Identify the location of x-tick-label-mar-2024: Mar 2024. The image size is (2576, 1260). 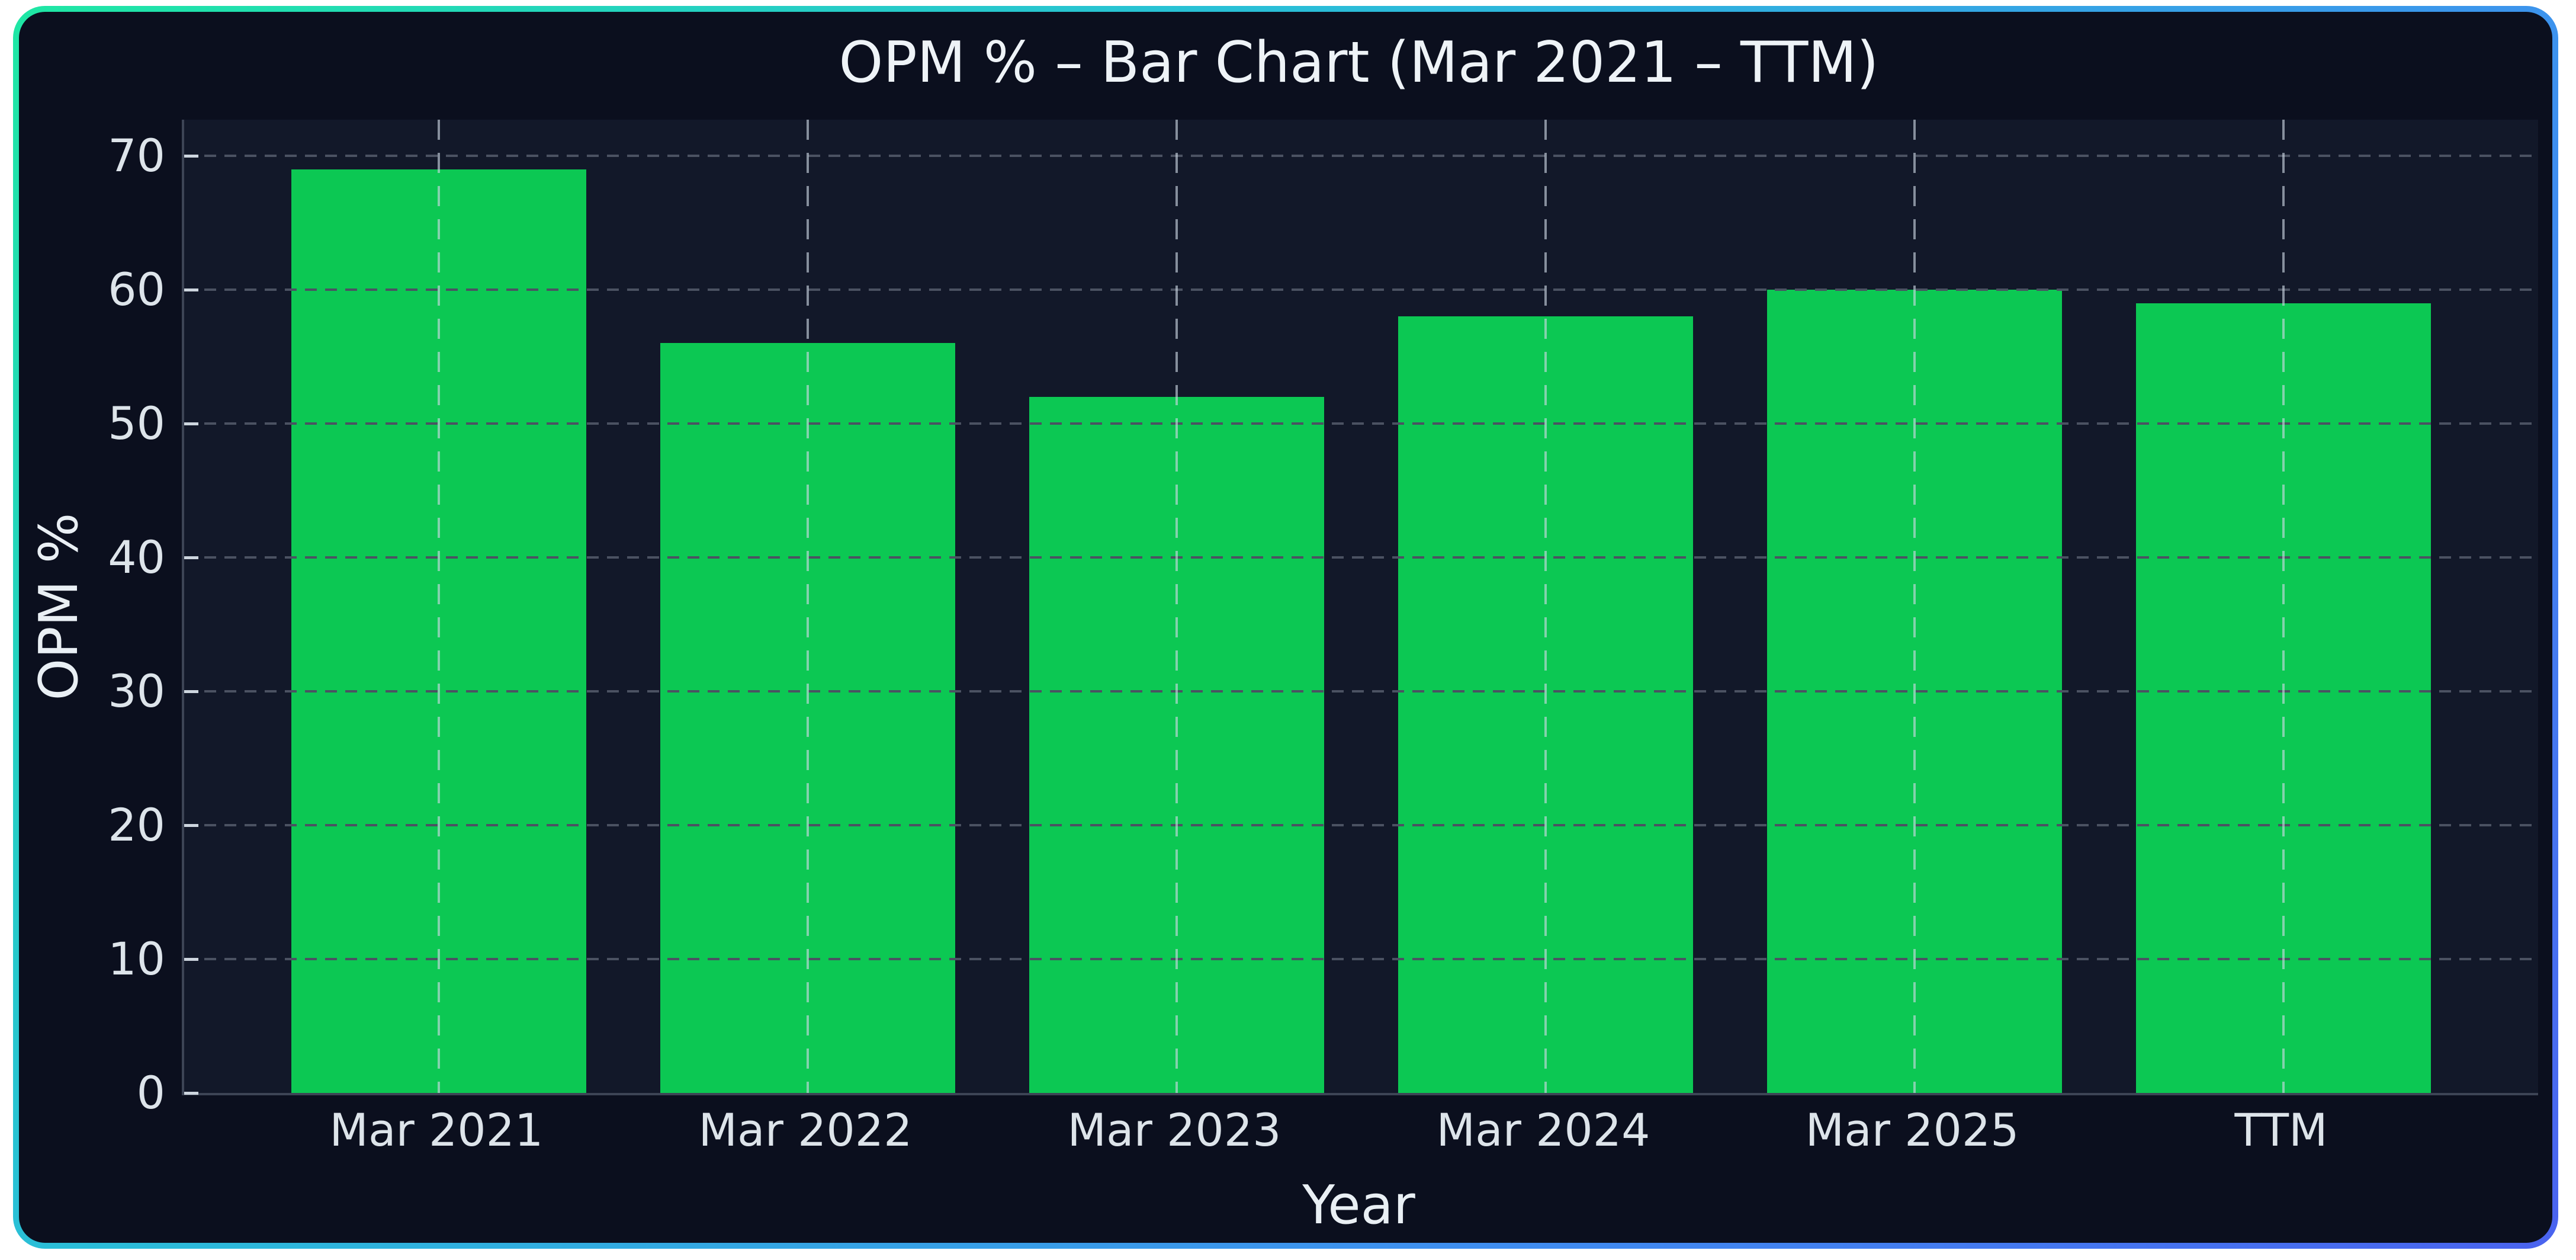
(1543, 1130).